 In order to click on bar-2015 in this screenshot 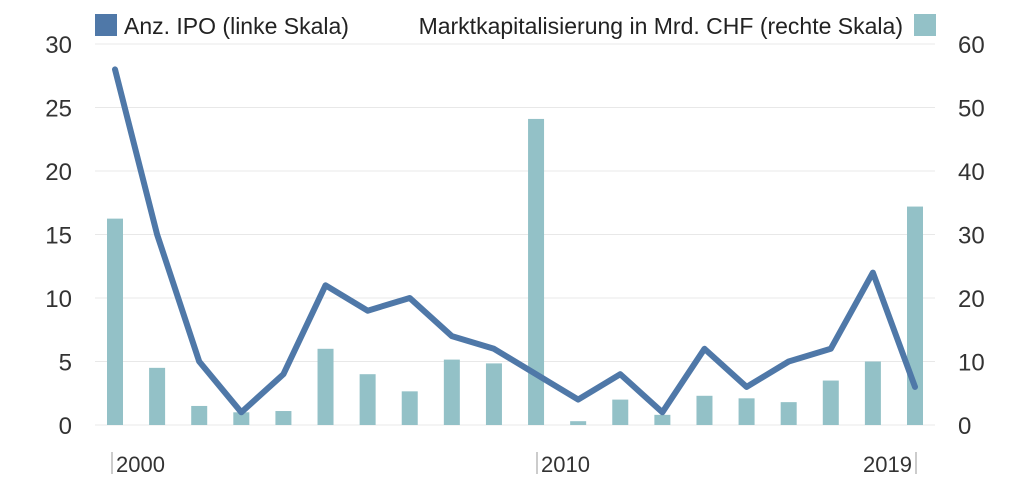, I will do `click(746, 411)`.